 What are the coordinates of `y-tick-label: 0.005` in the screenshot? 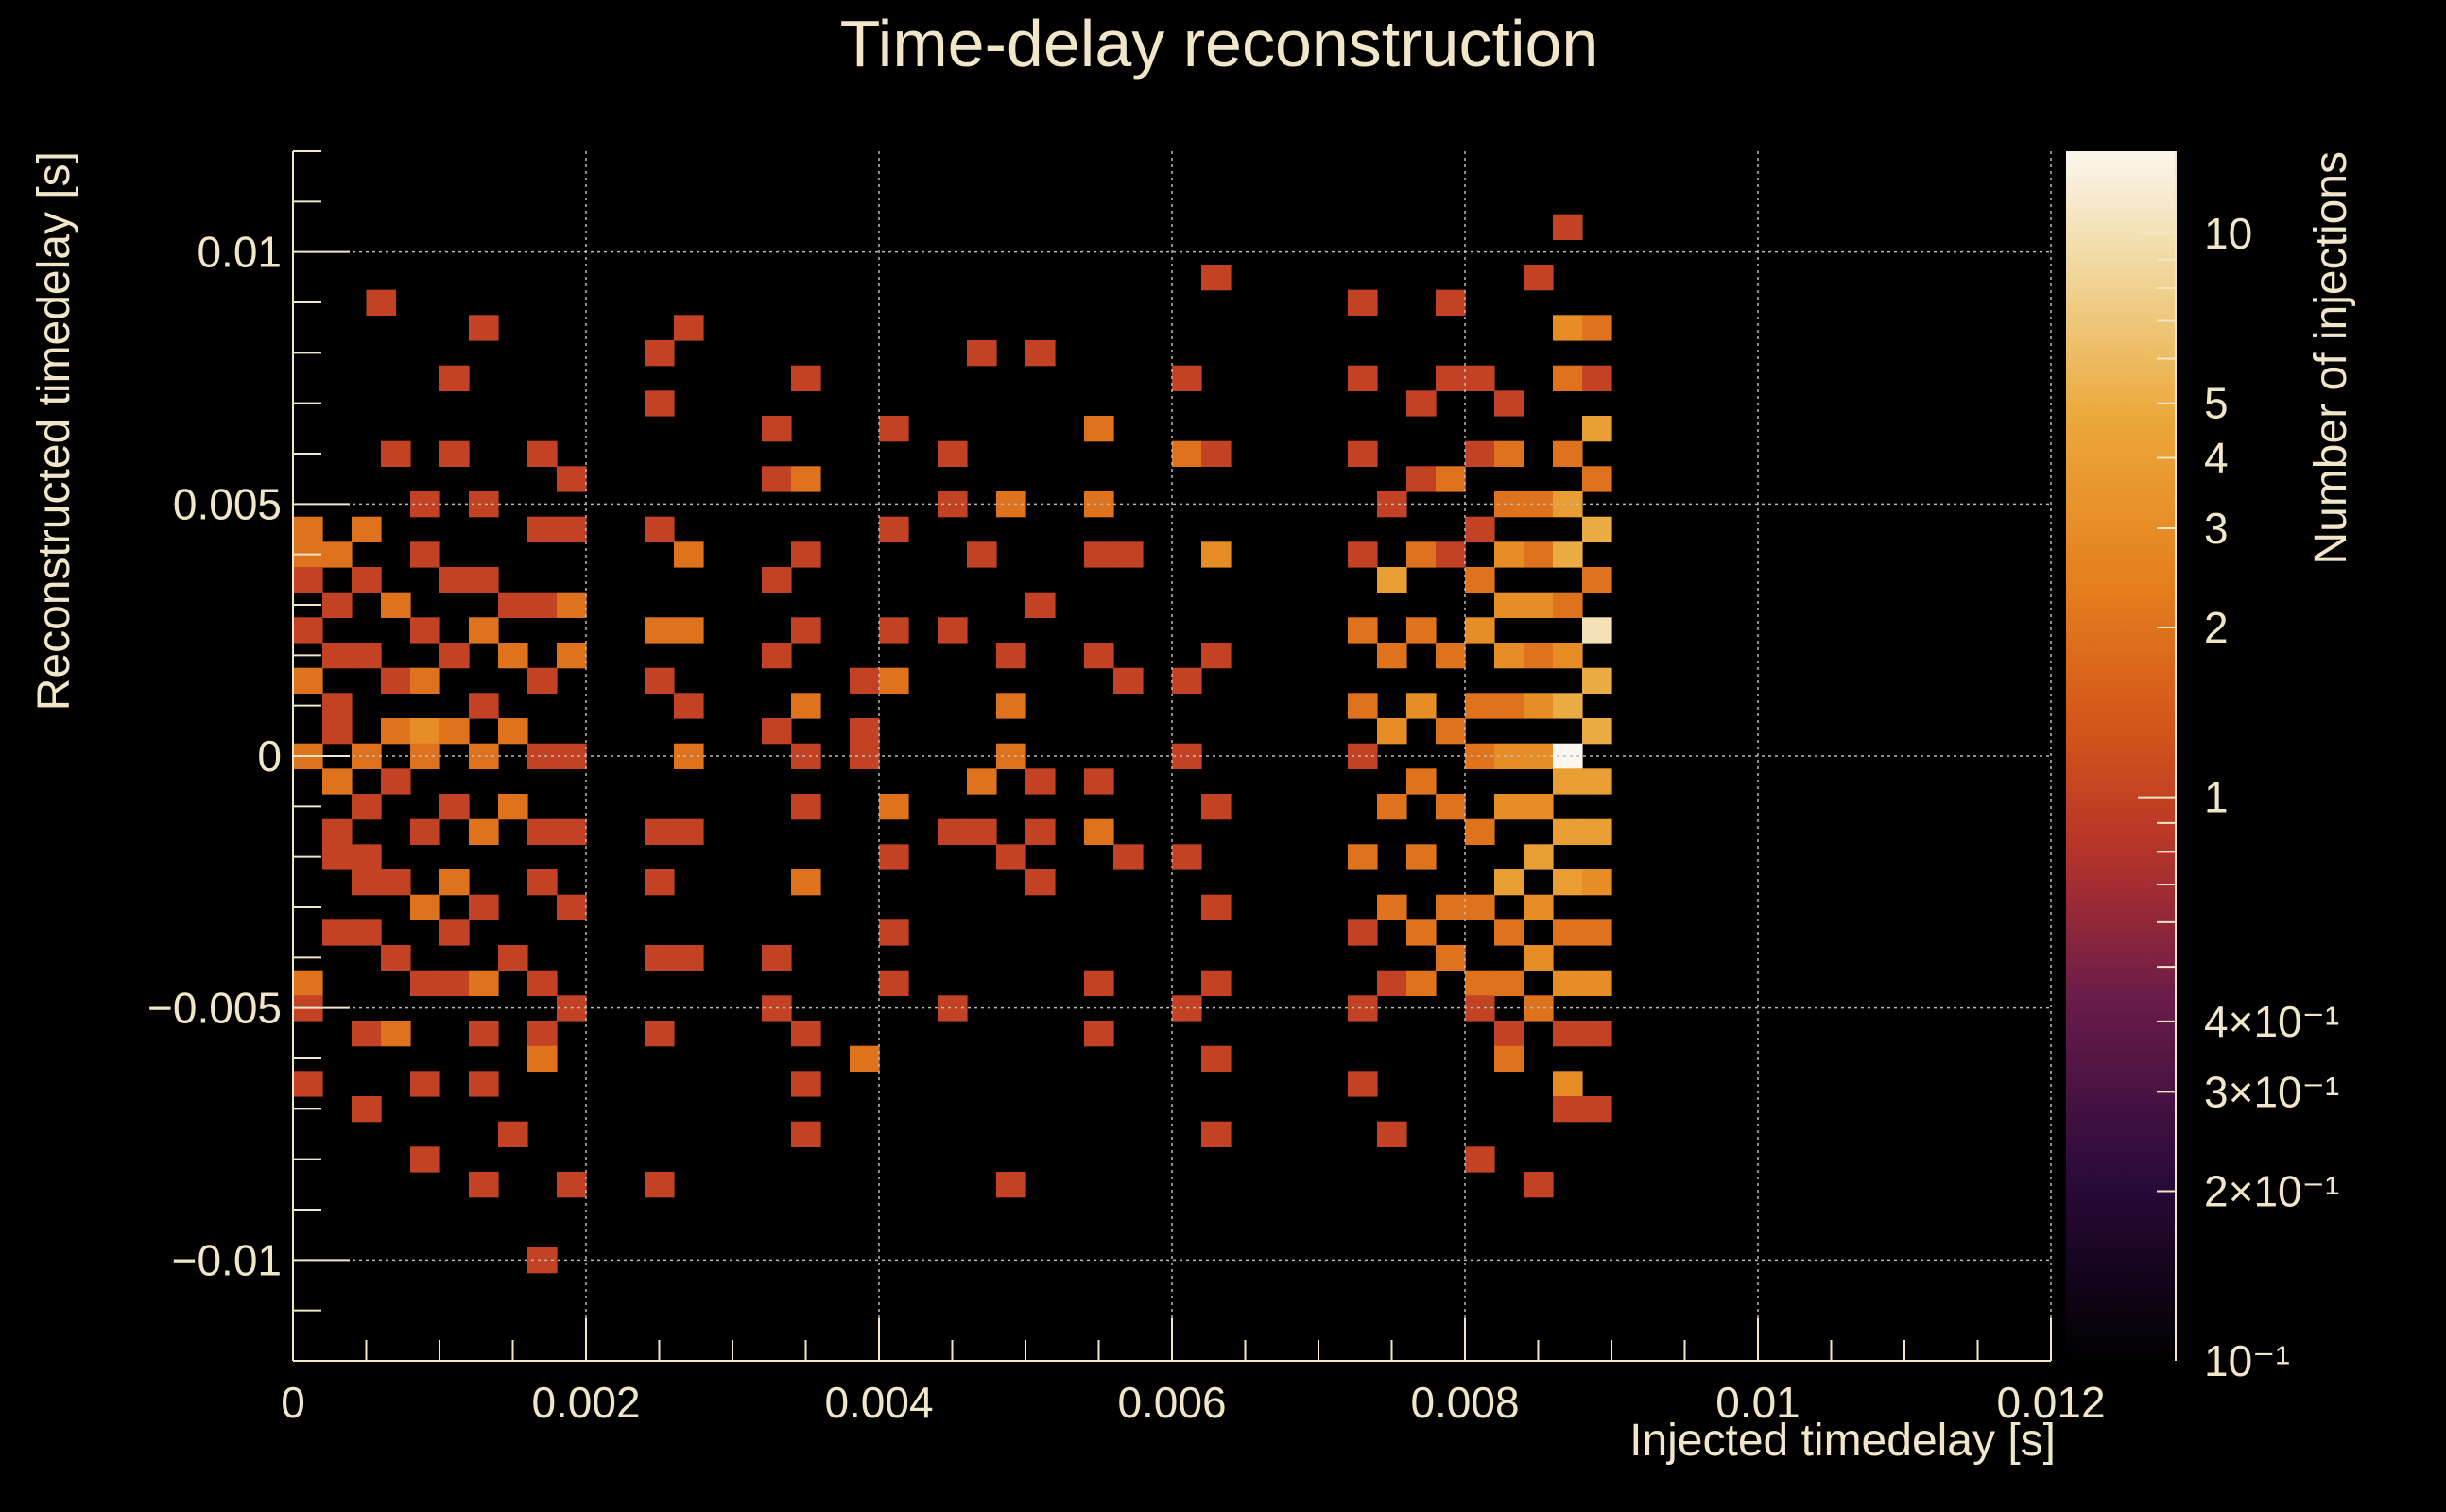 It's located at (227, 503).